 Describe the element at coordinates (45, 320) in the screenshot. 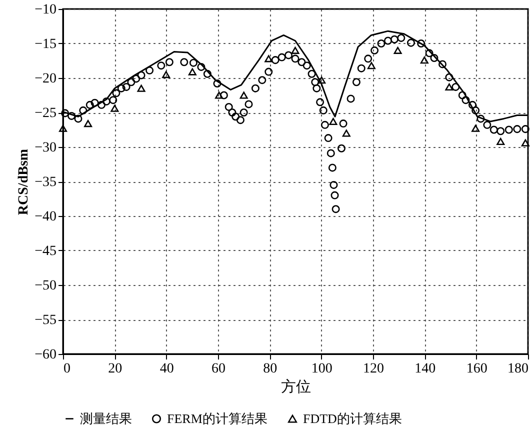

I see `y-tick-label: −55` at that location.